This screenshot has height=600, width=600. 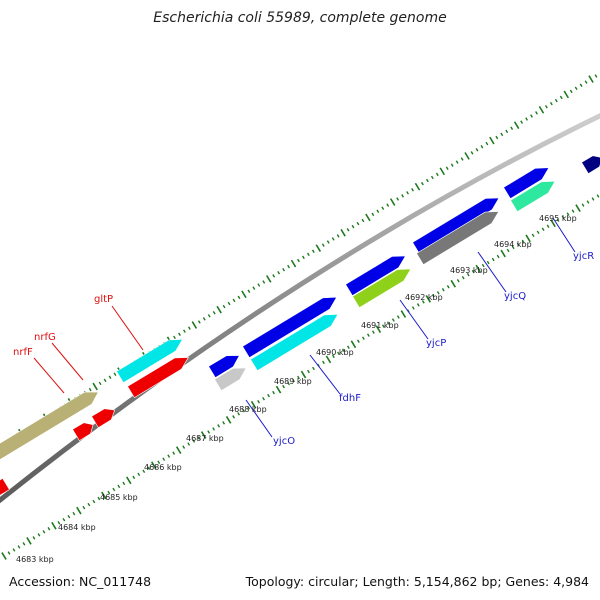 I want to click on kbp-label: 4683 kbp, so click(x=35, y=559).